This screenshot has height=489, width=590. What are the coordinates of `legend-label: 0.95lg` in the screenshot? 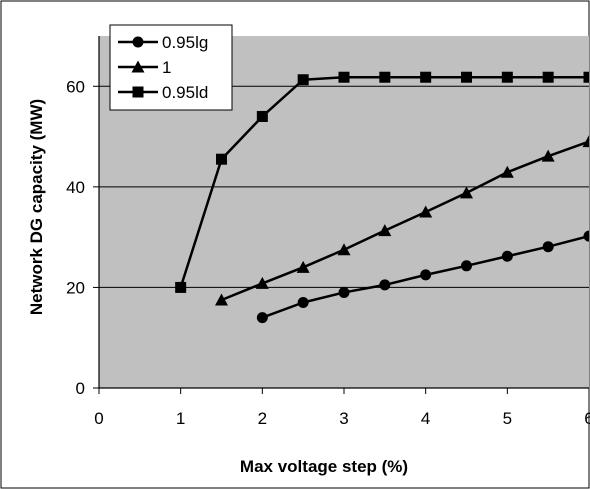 It's located at (185, 42).